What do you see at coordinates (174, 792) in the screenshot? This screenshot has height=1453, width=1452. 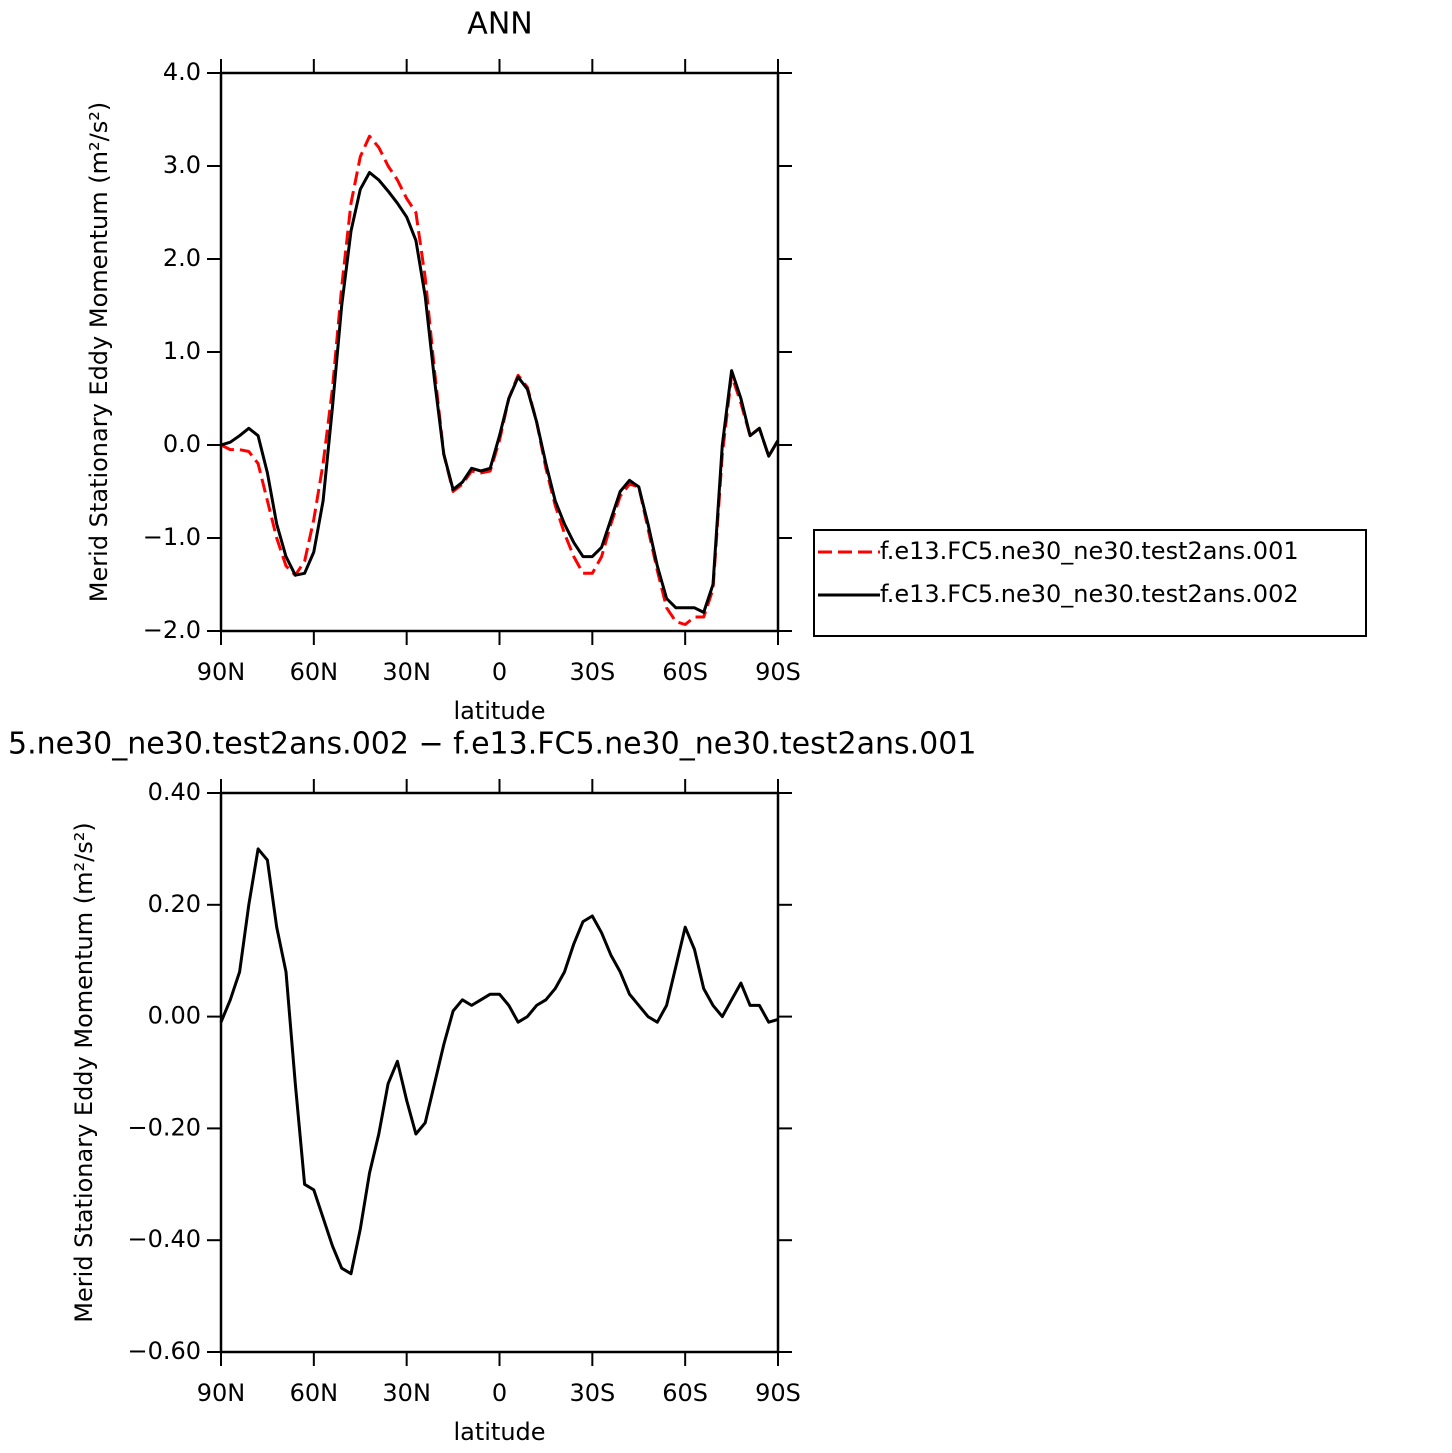 I see `y-tick-label: 0.40` at bounding box center [174, 792].